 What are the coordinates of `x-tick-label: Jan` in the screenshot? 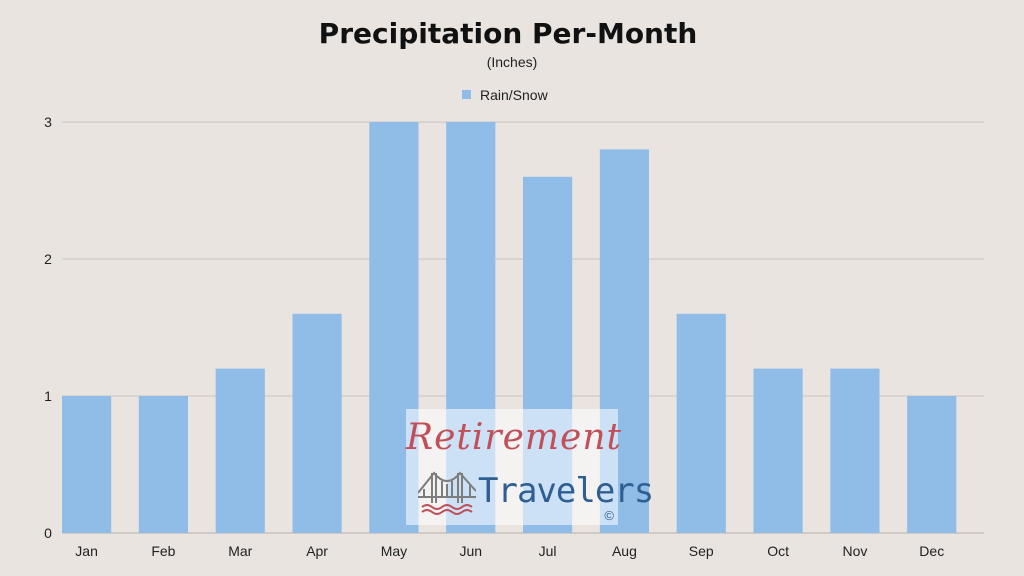 It's located at (86, 551).